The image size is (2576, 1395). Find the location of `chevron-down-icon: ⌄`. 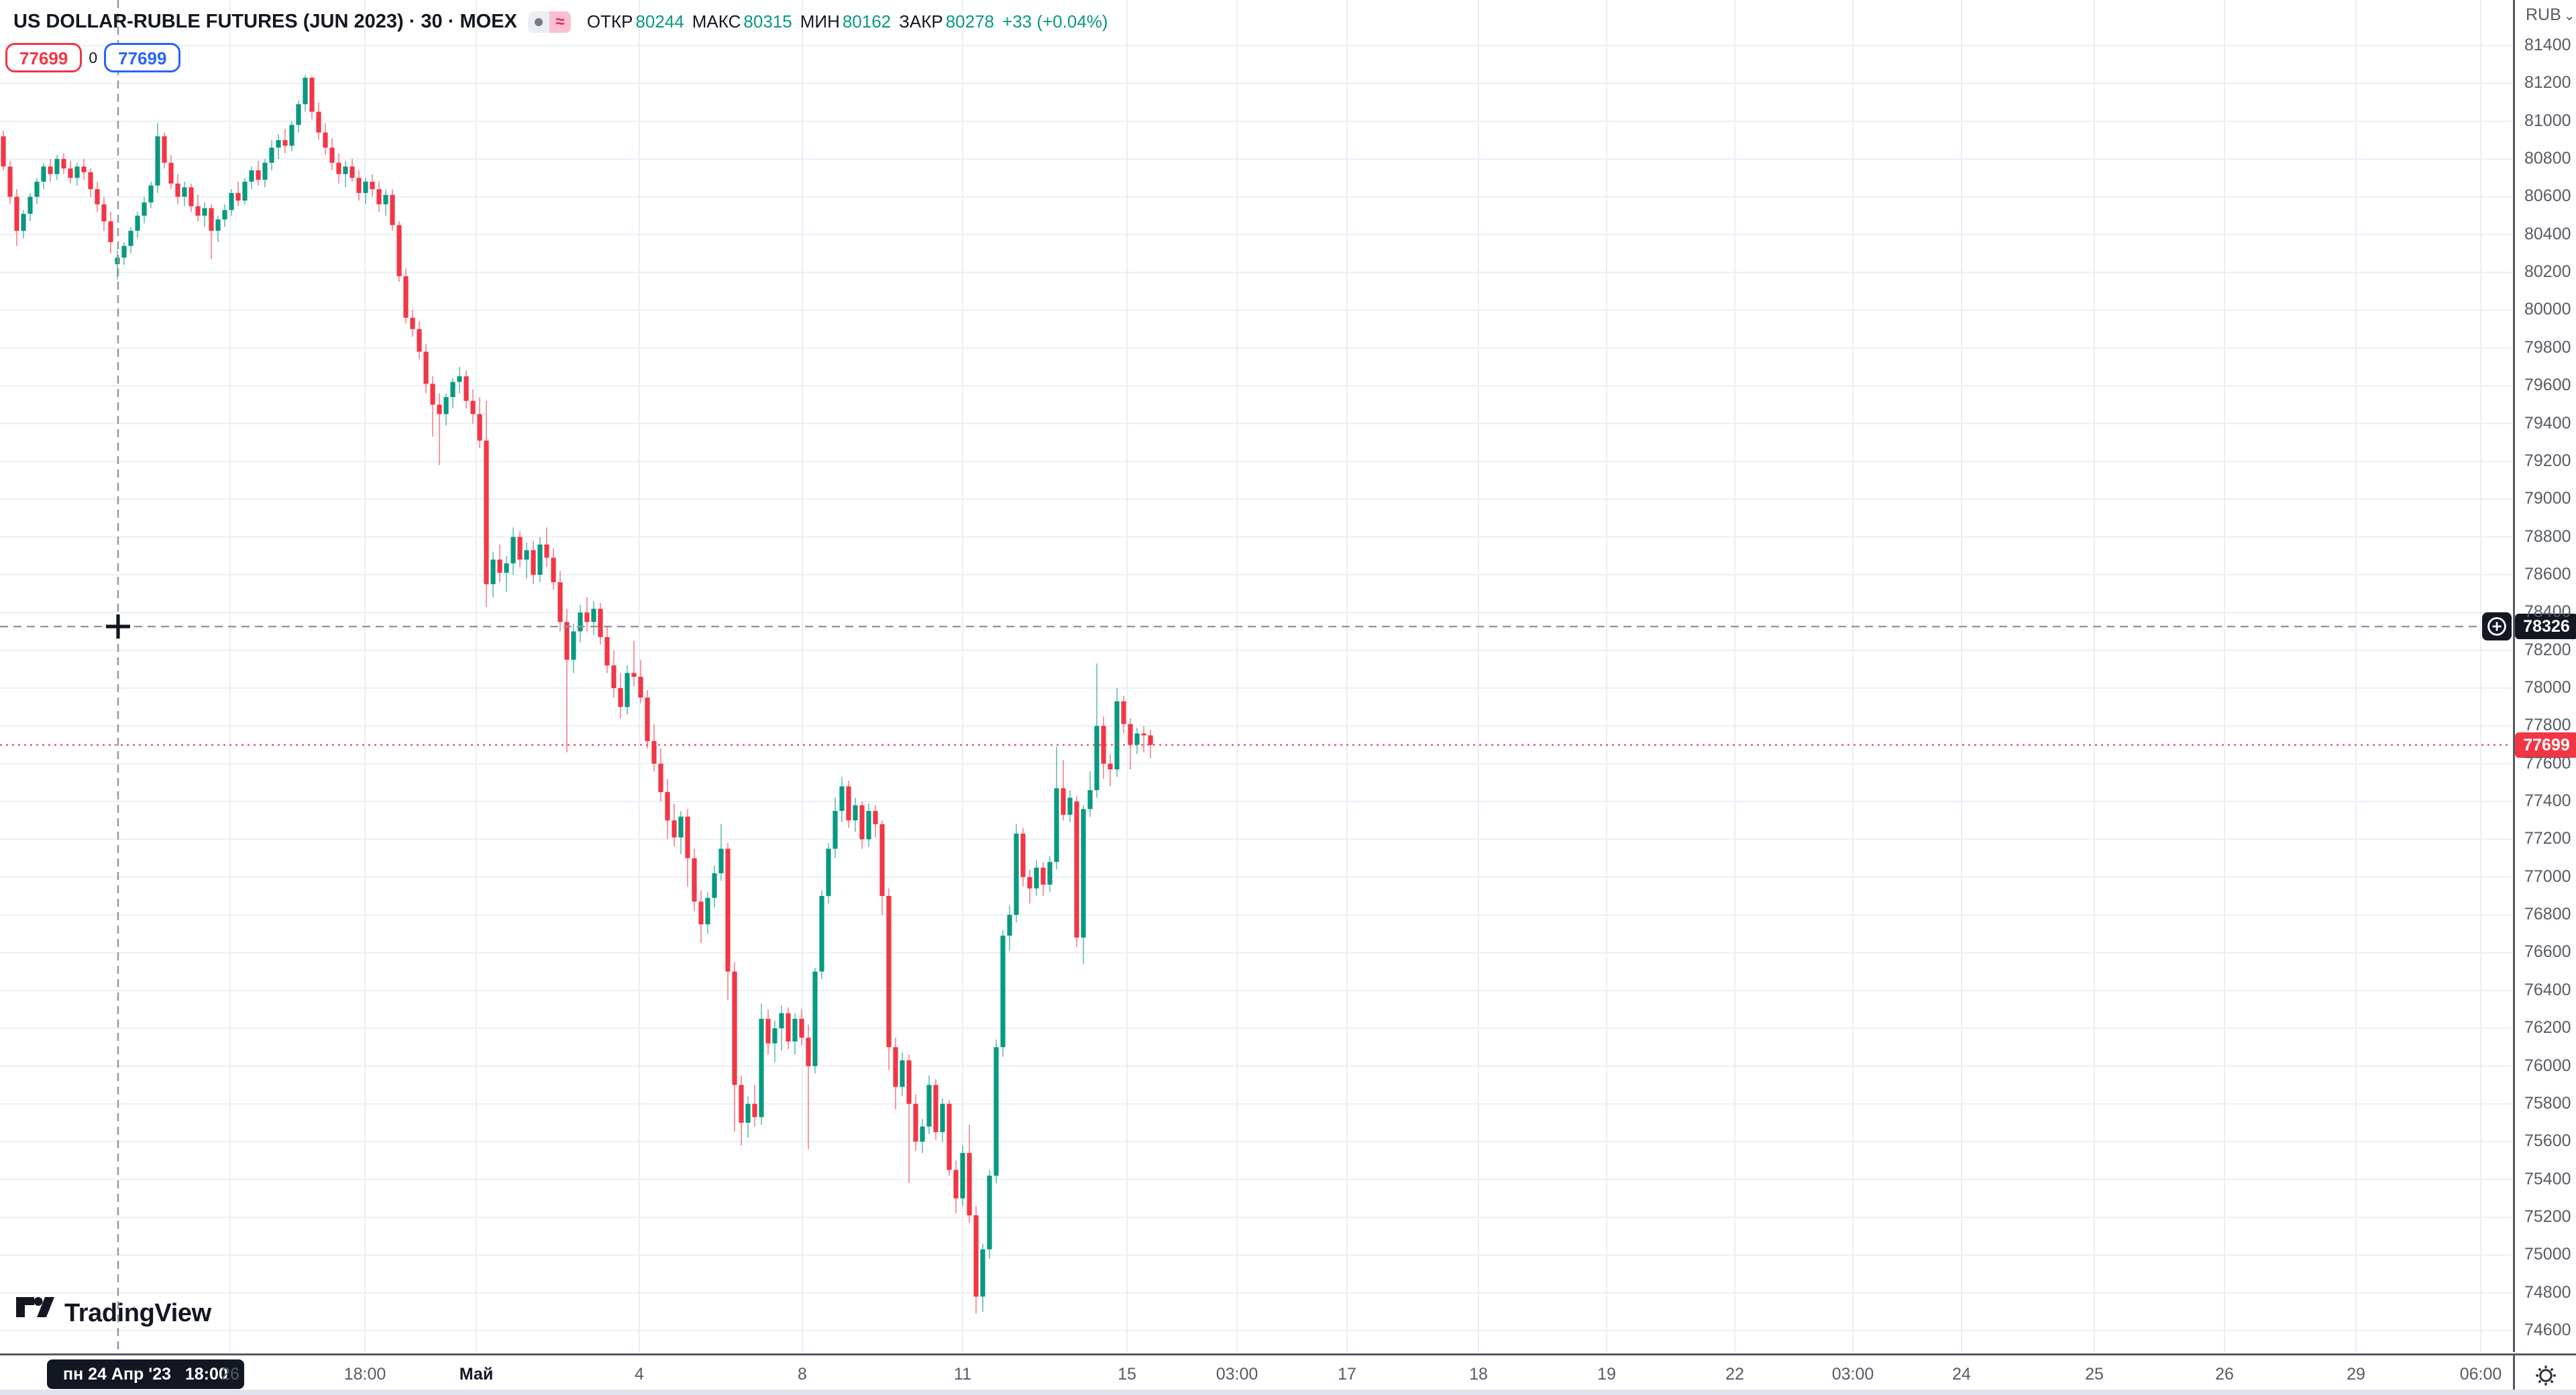

chevron-down-icon: ⌄ is located at coordinates (2569, 16).